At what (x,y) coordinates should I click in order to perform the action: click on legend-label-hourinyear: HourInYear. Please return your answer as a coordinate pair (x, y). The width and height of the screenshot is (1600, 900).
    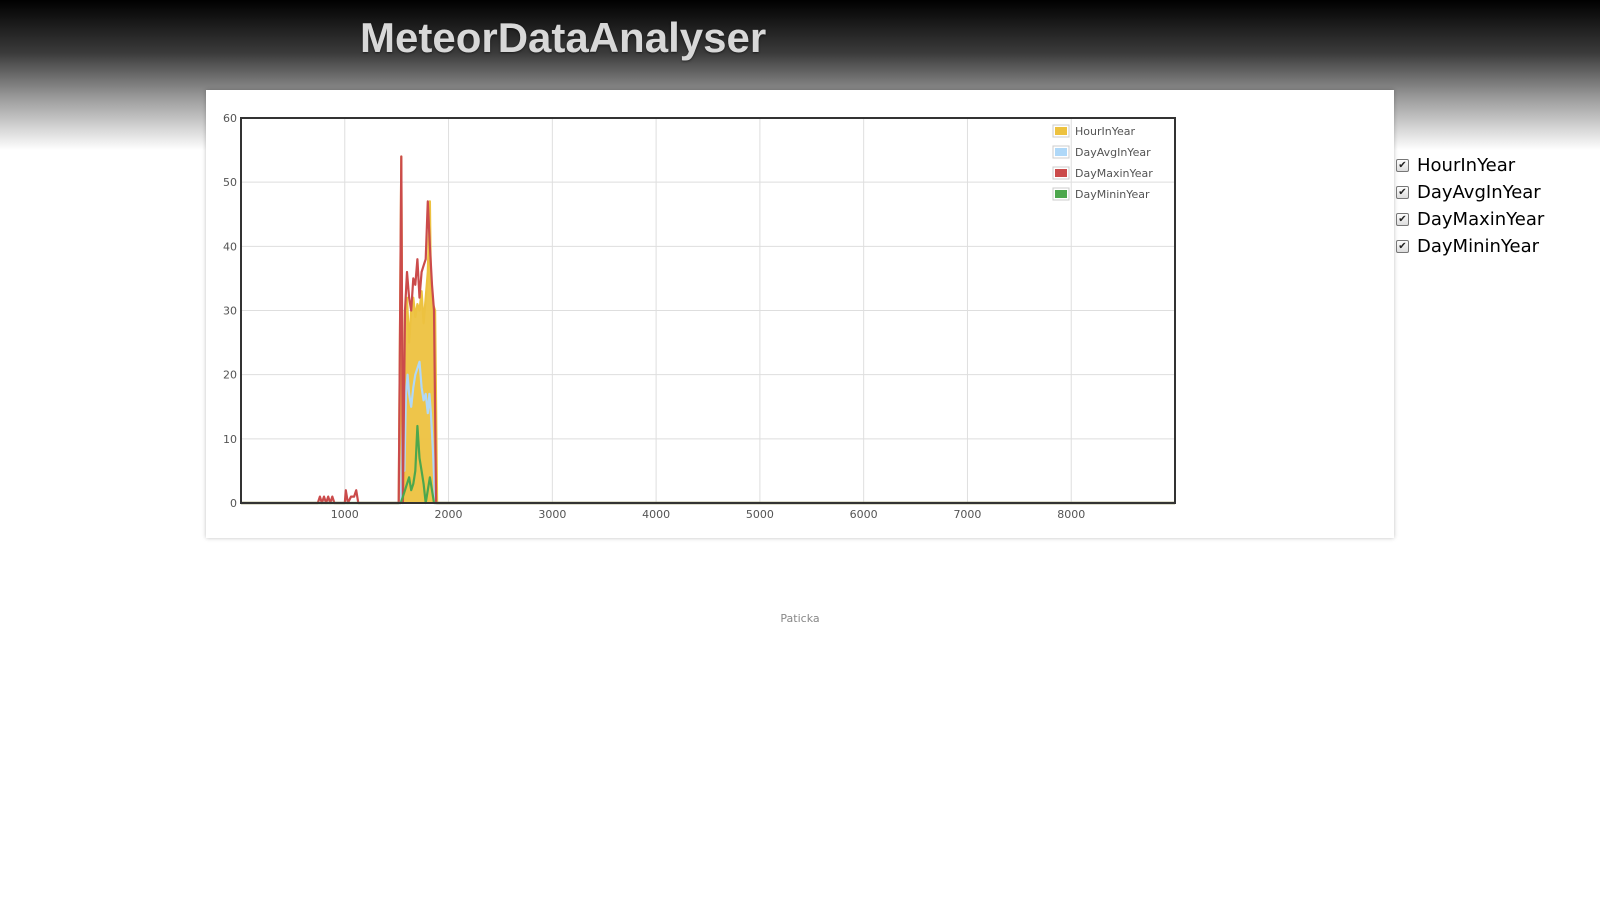
    Looking at the image, I should click on (1105, 131).